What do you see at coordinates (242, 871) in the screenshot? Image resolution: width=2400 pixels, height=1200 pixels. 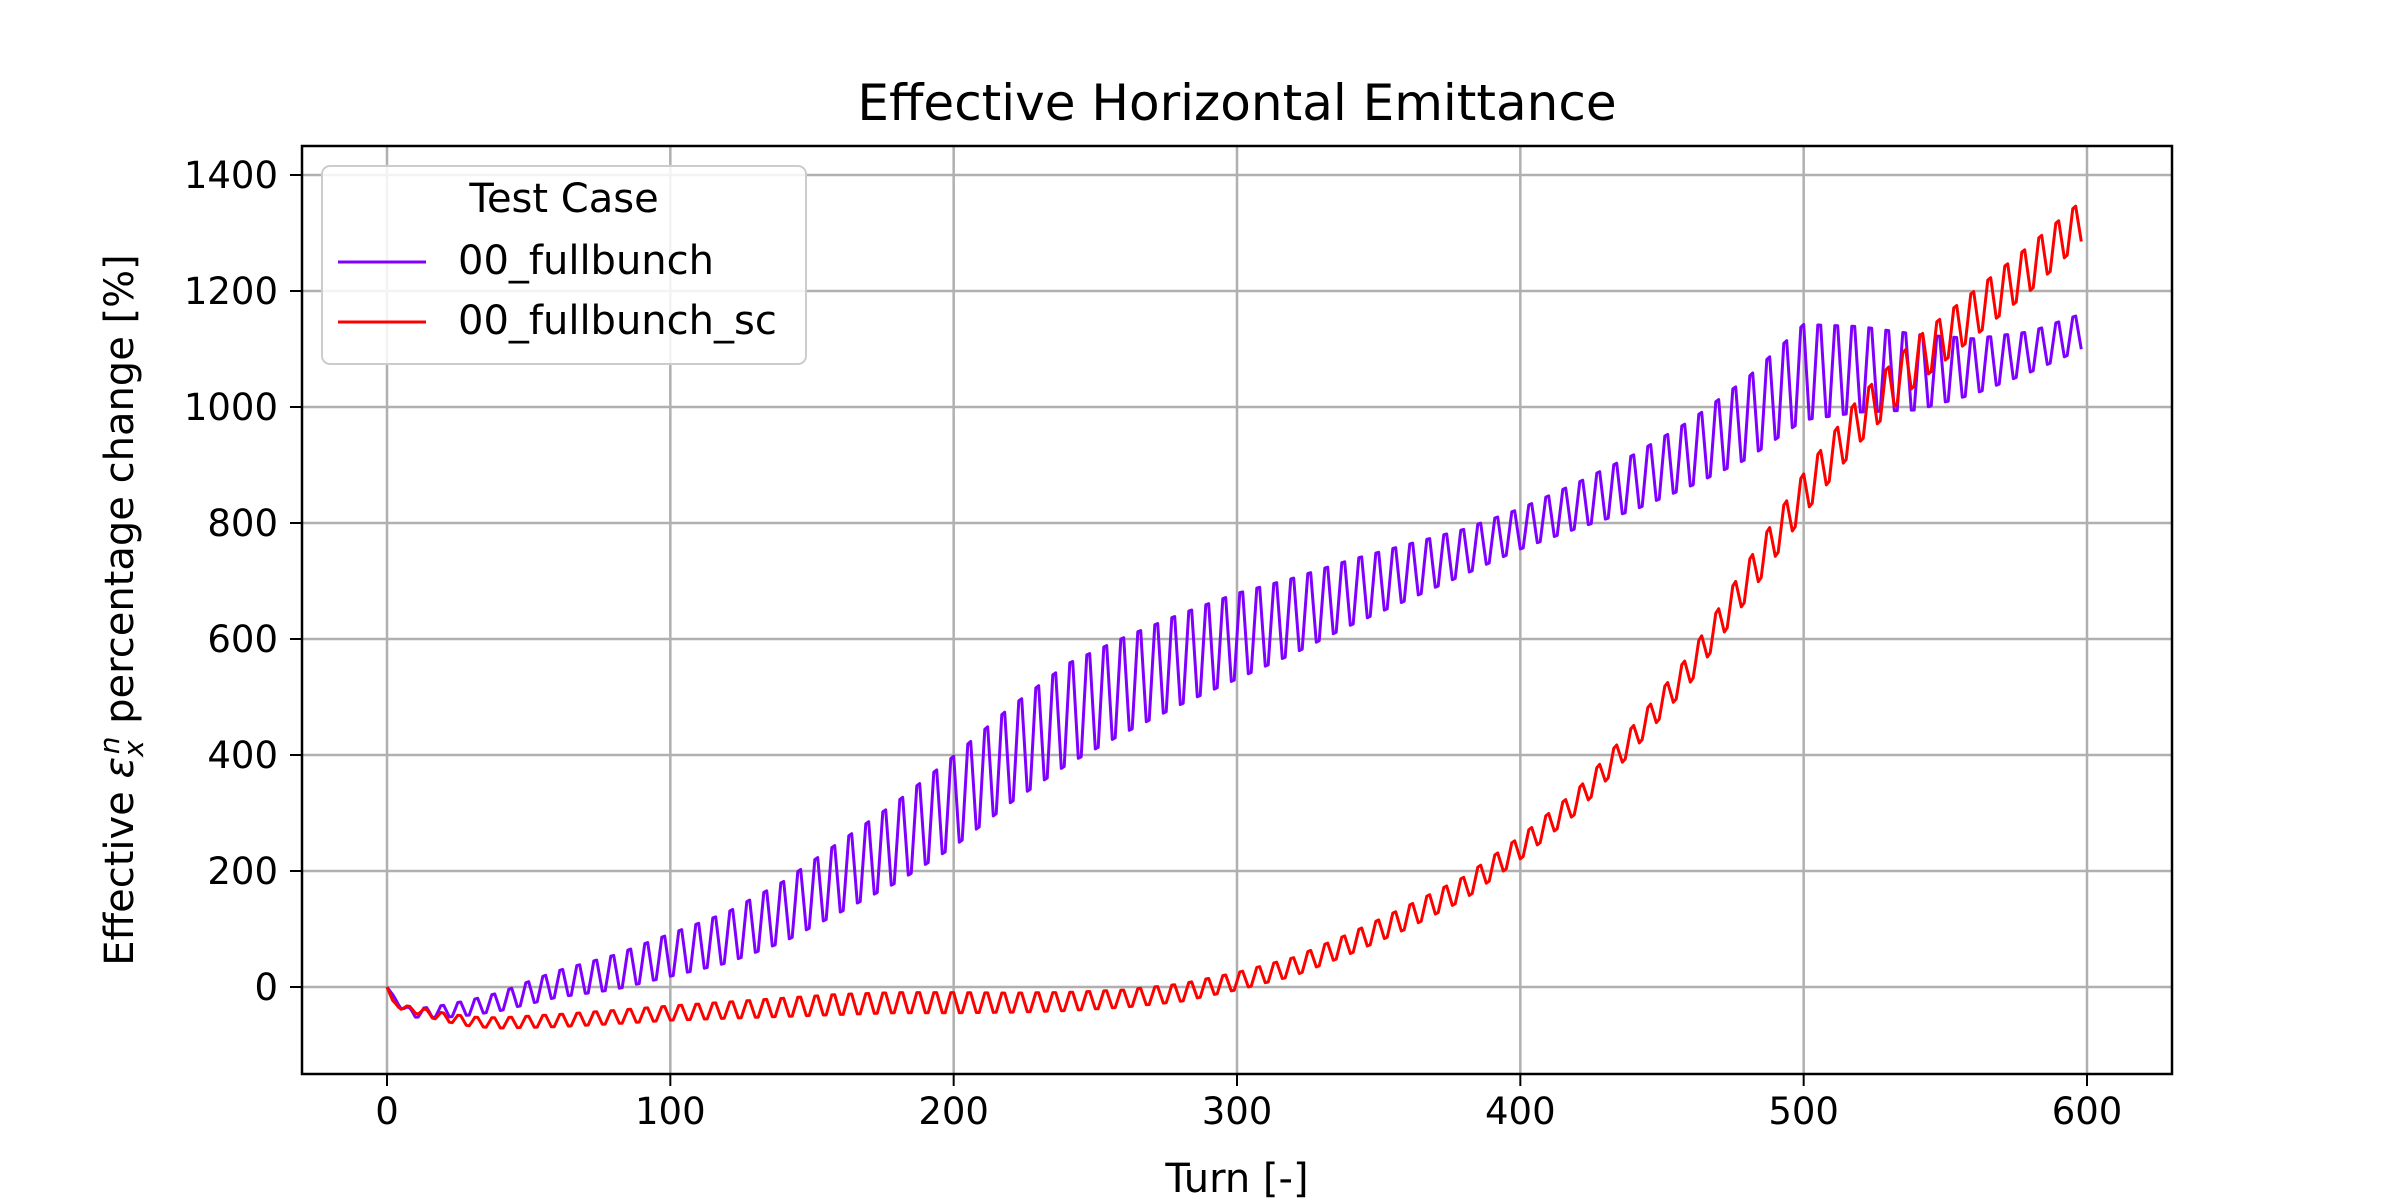 I see `y-tick-label: 200` at bounding box center [242, 871].